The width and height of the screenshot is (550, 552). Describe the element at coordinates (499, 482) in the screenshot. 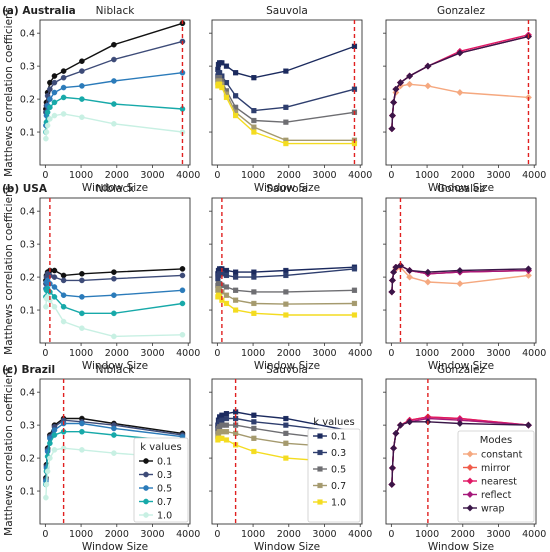

I see `legend-label: nearest` at that location.